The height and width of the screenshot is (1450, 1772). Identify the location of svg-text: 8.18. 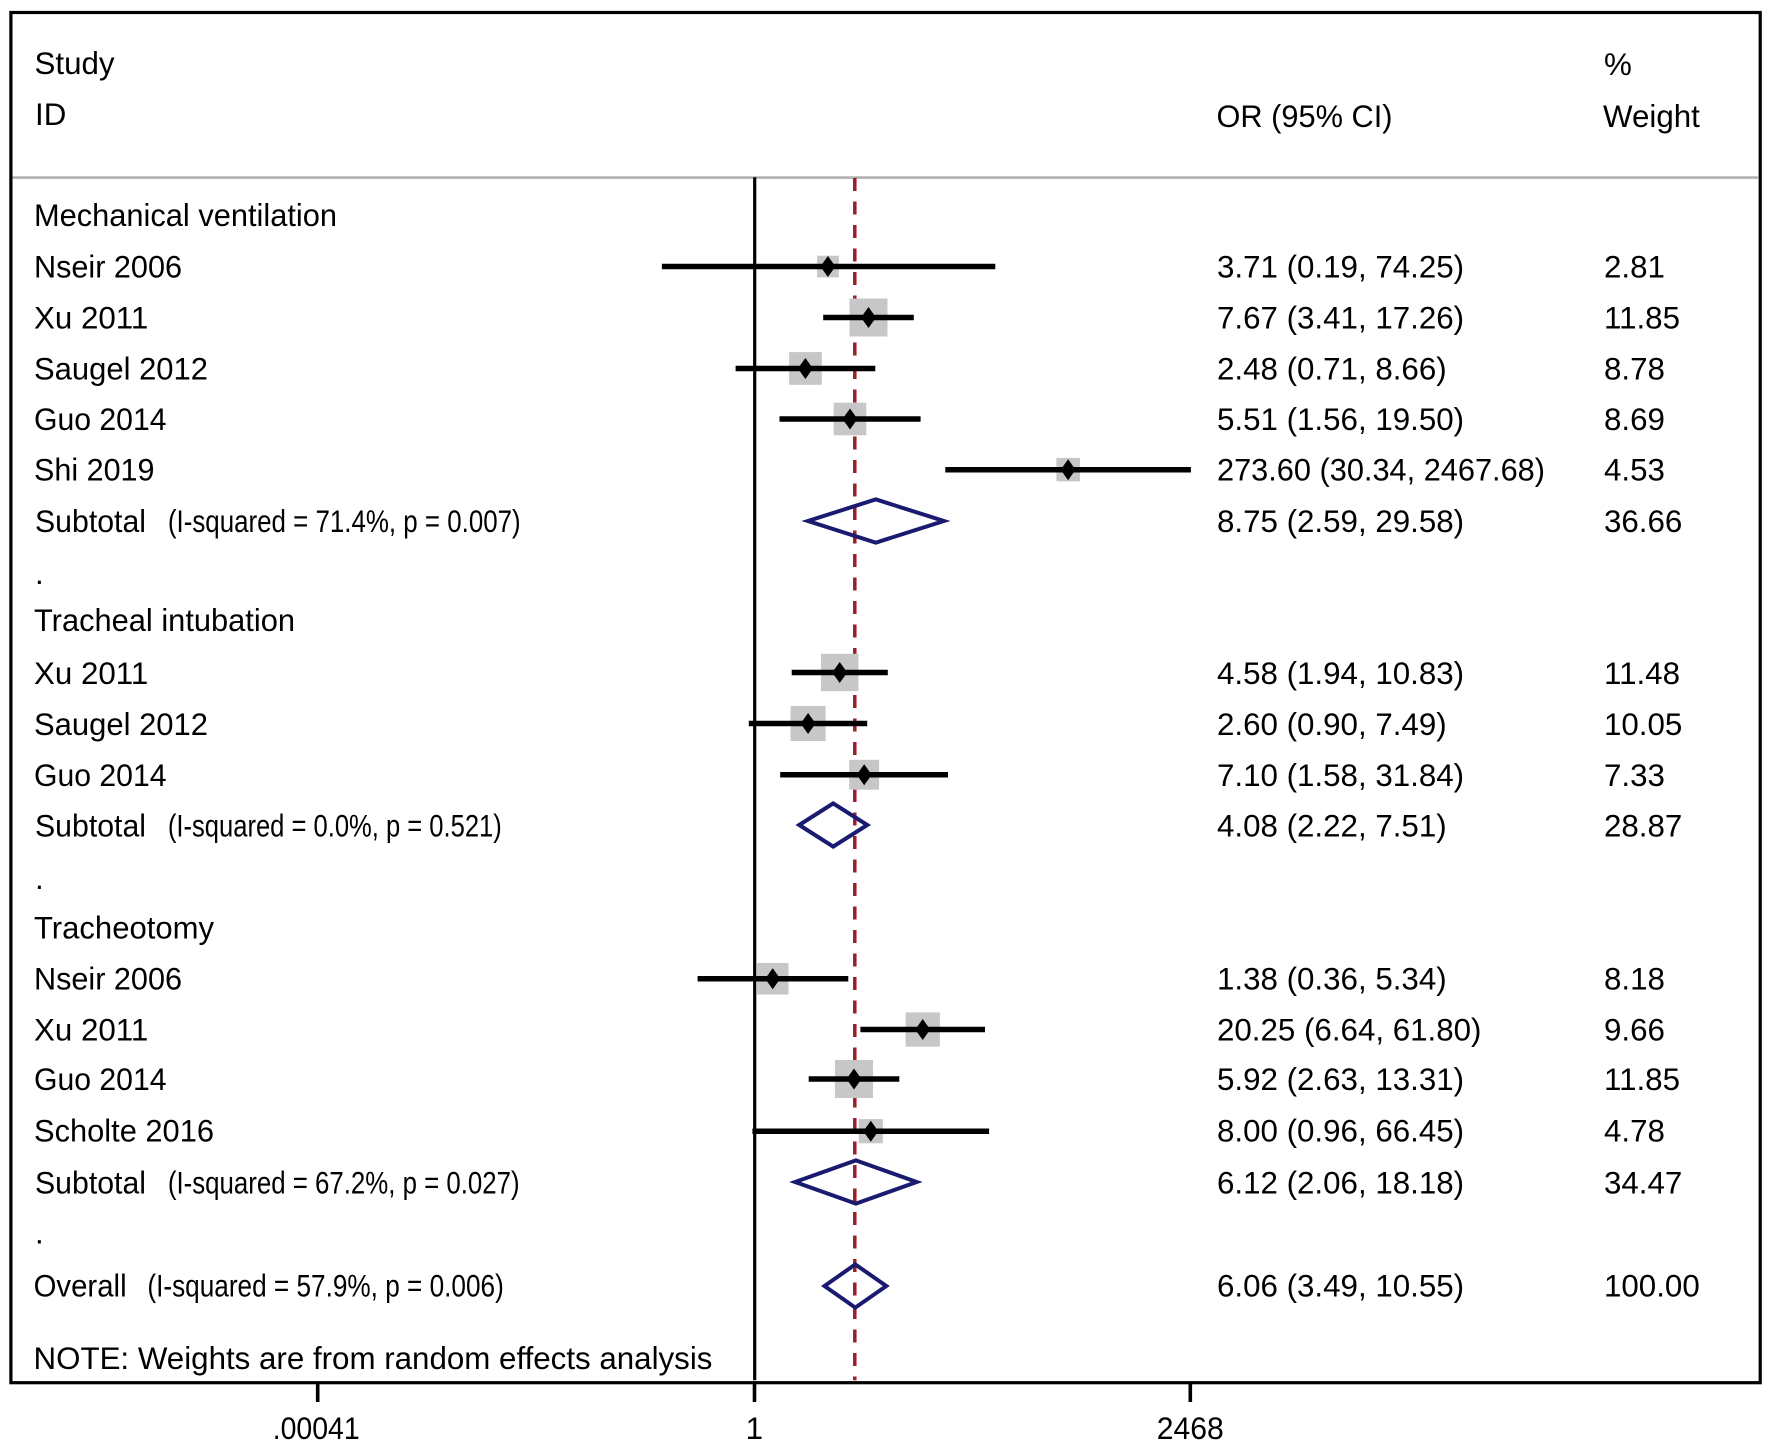
(1634, 979).